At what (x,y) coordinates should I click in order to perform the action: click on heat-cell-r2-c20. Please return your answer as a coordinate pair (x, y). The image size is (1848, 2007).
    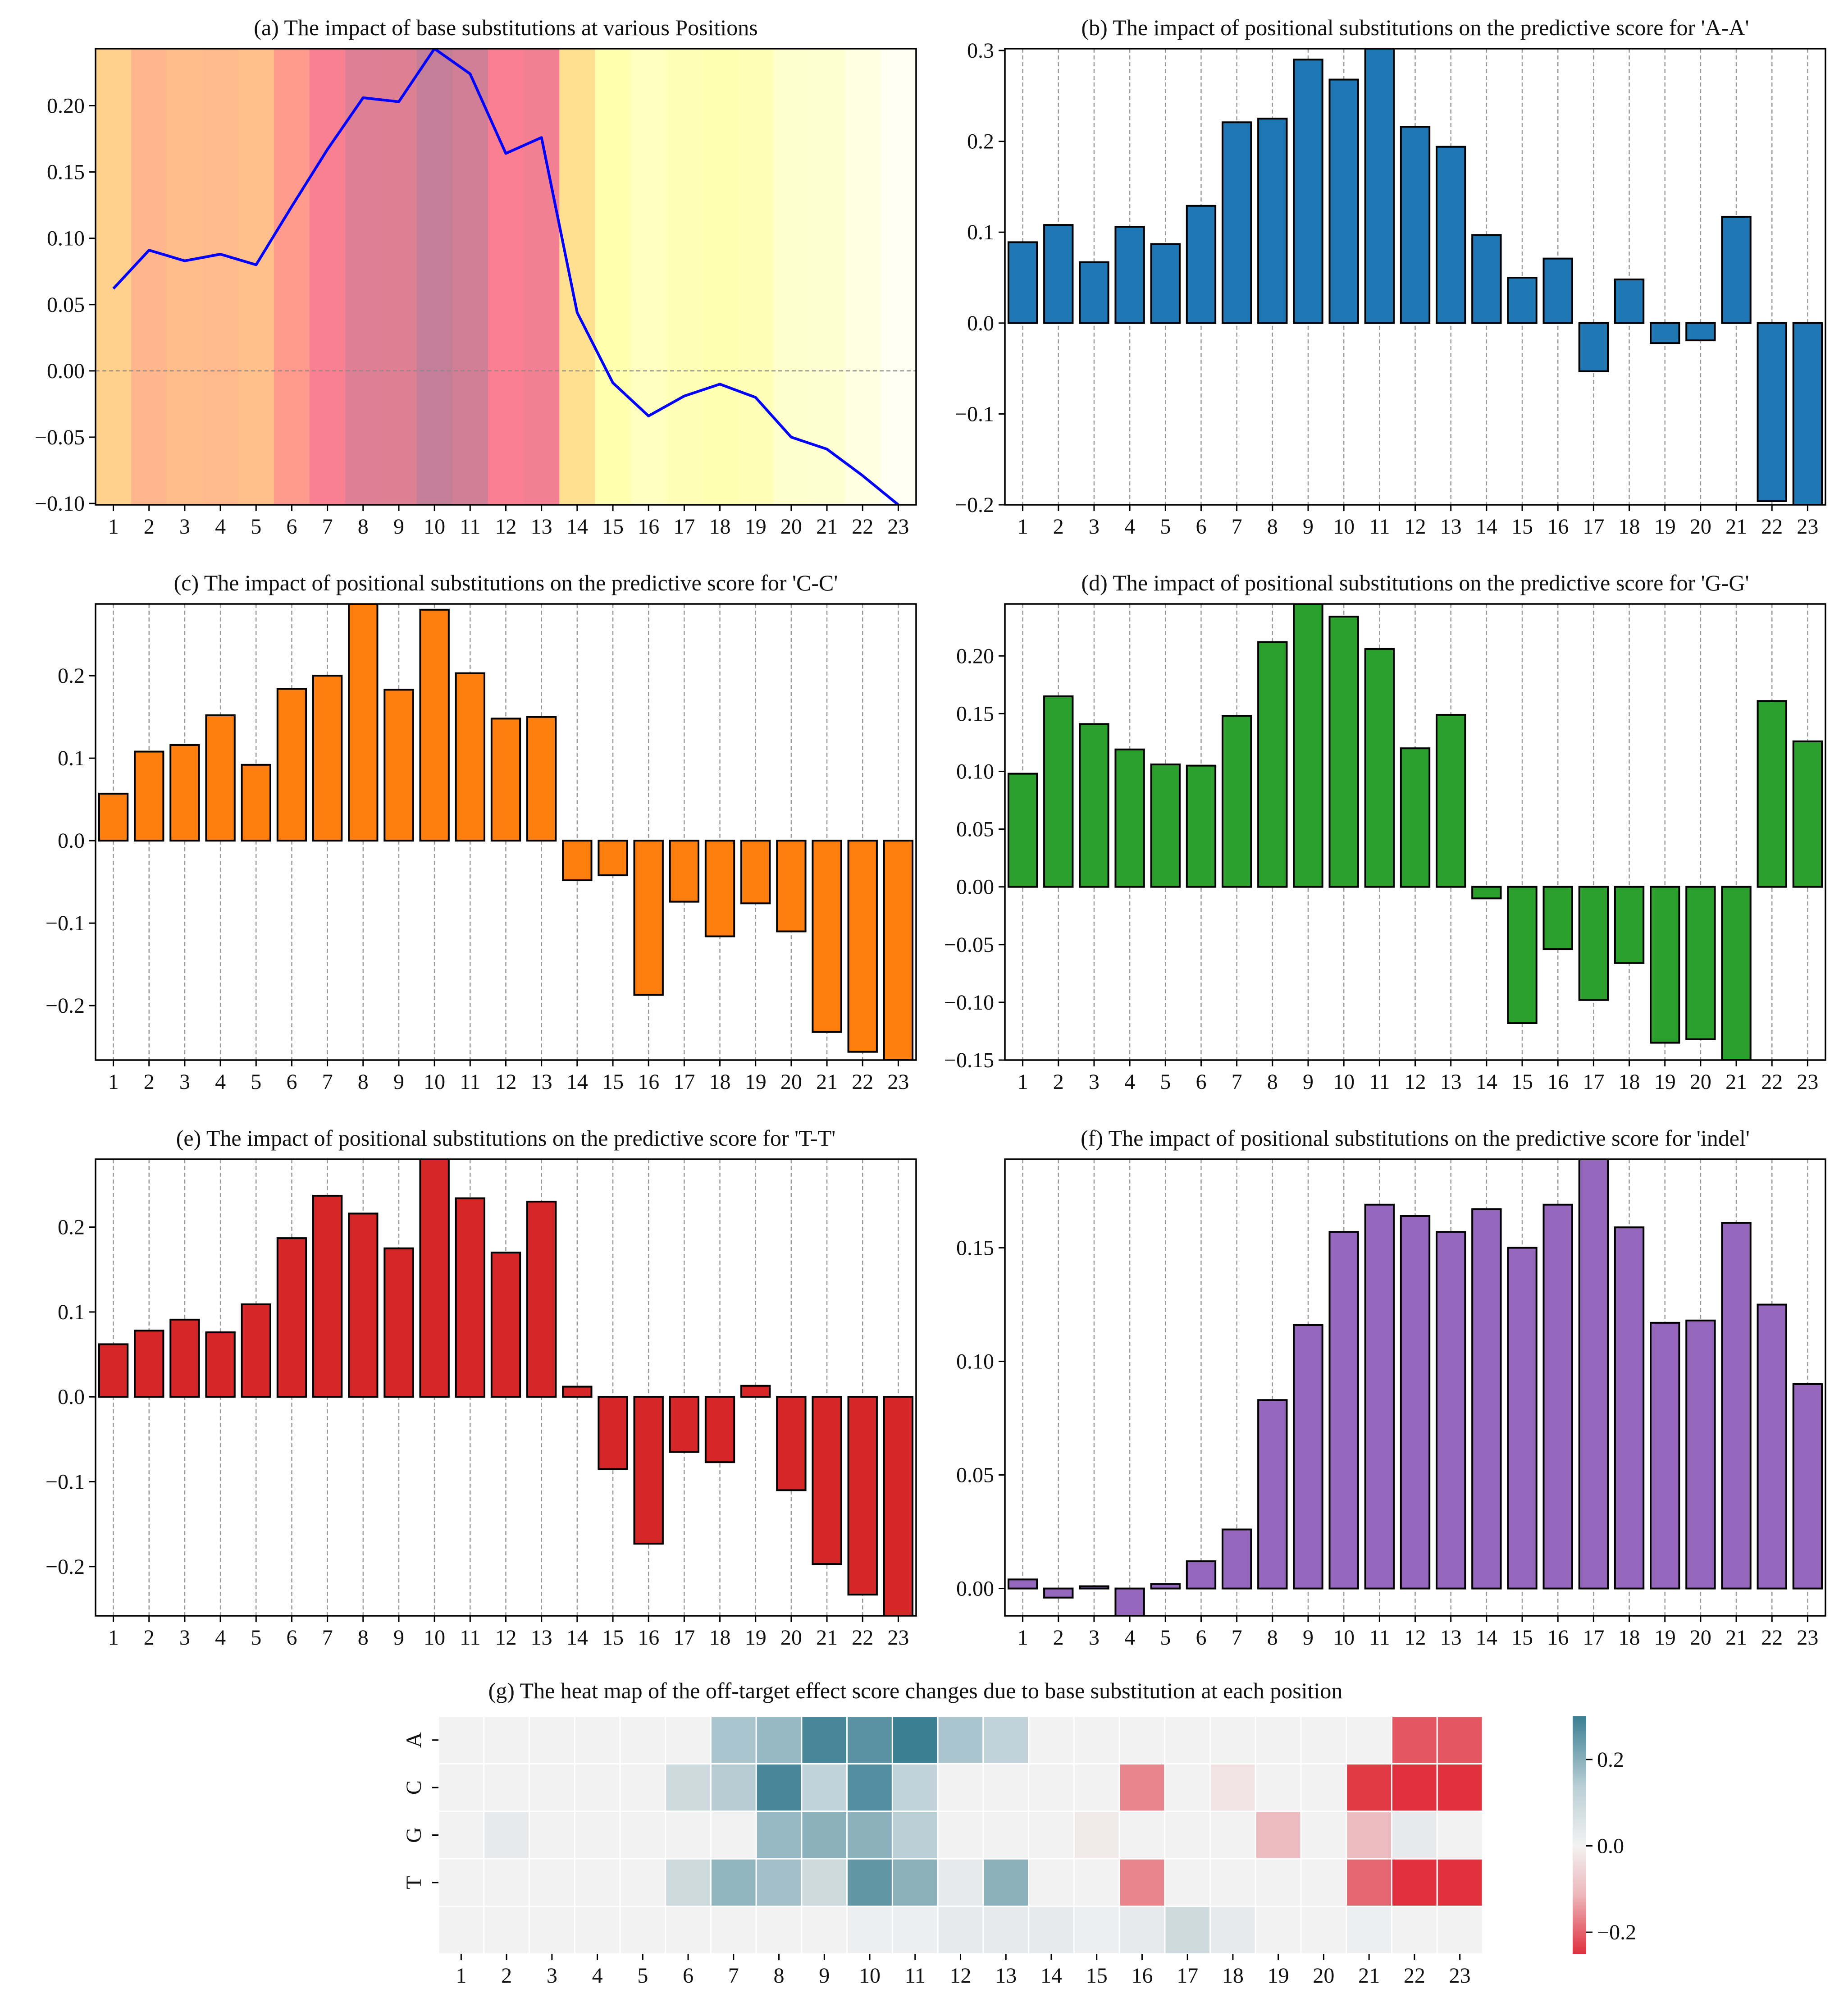
    Looking at the image, I should click on (1323, 1835).